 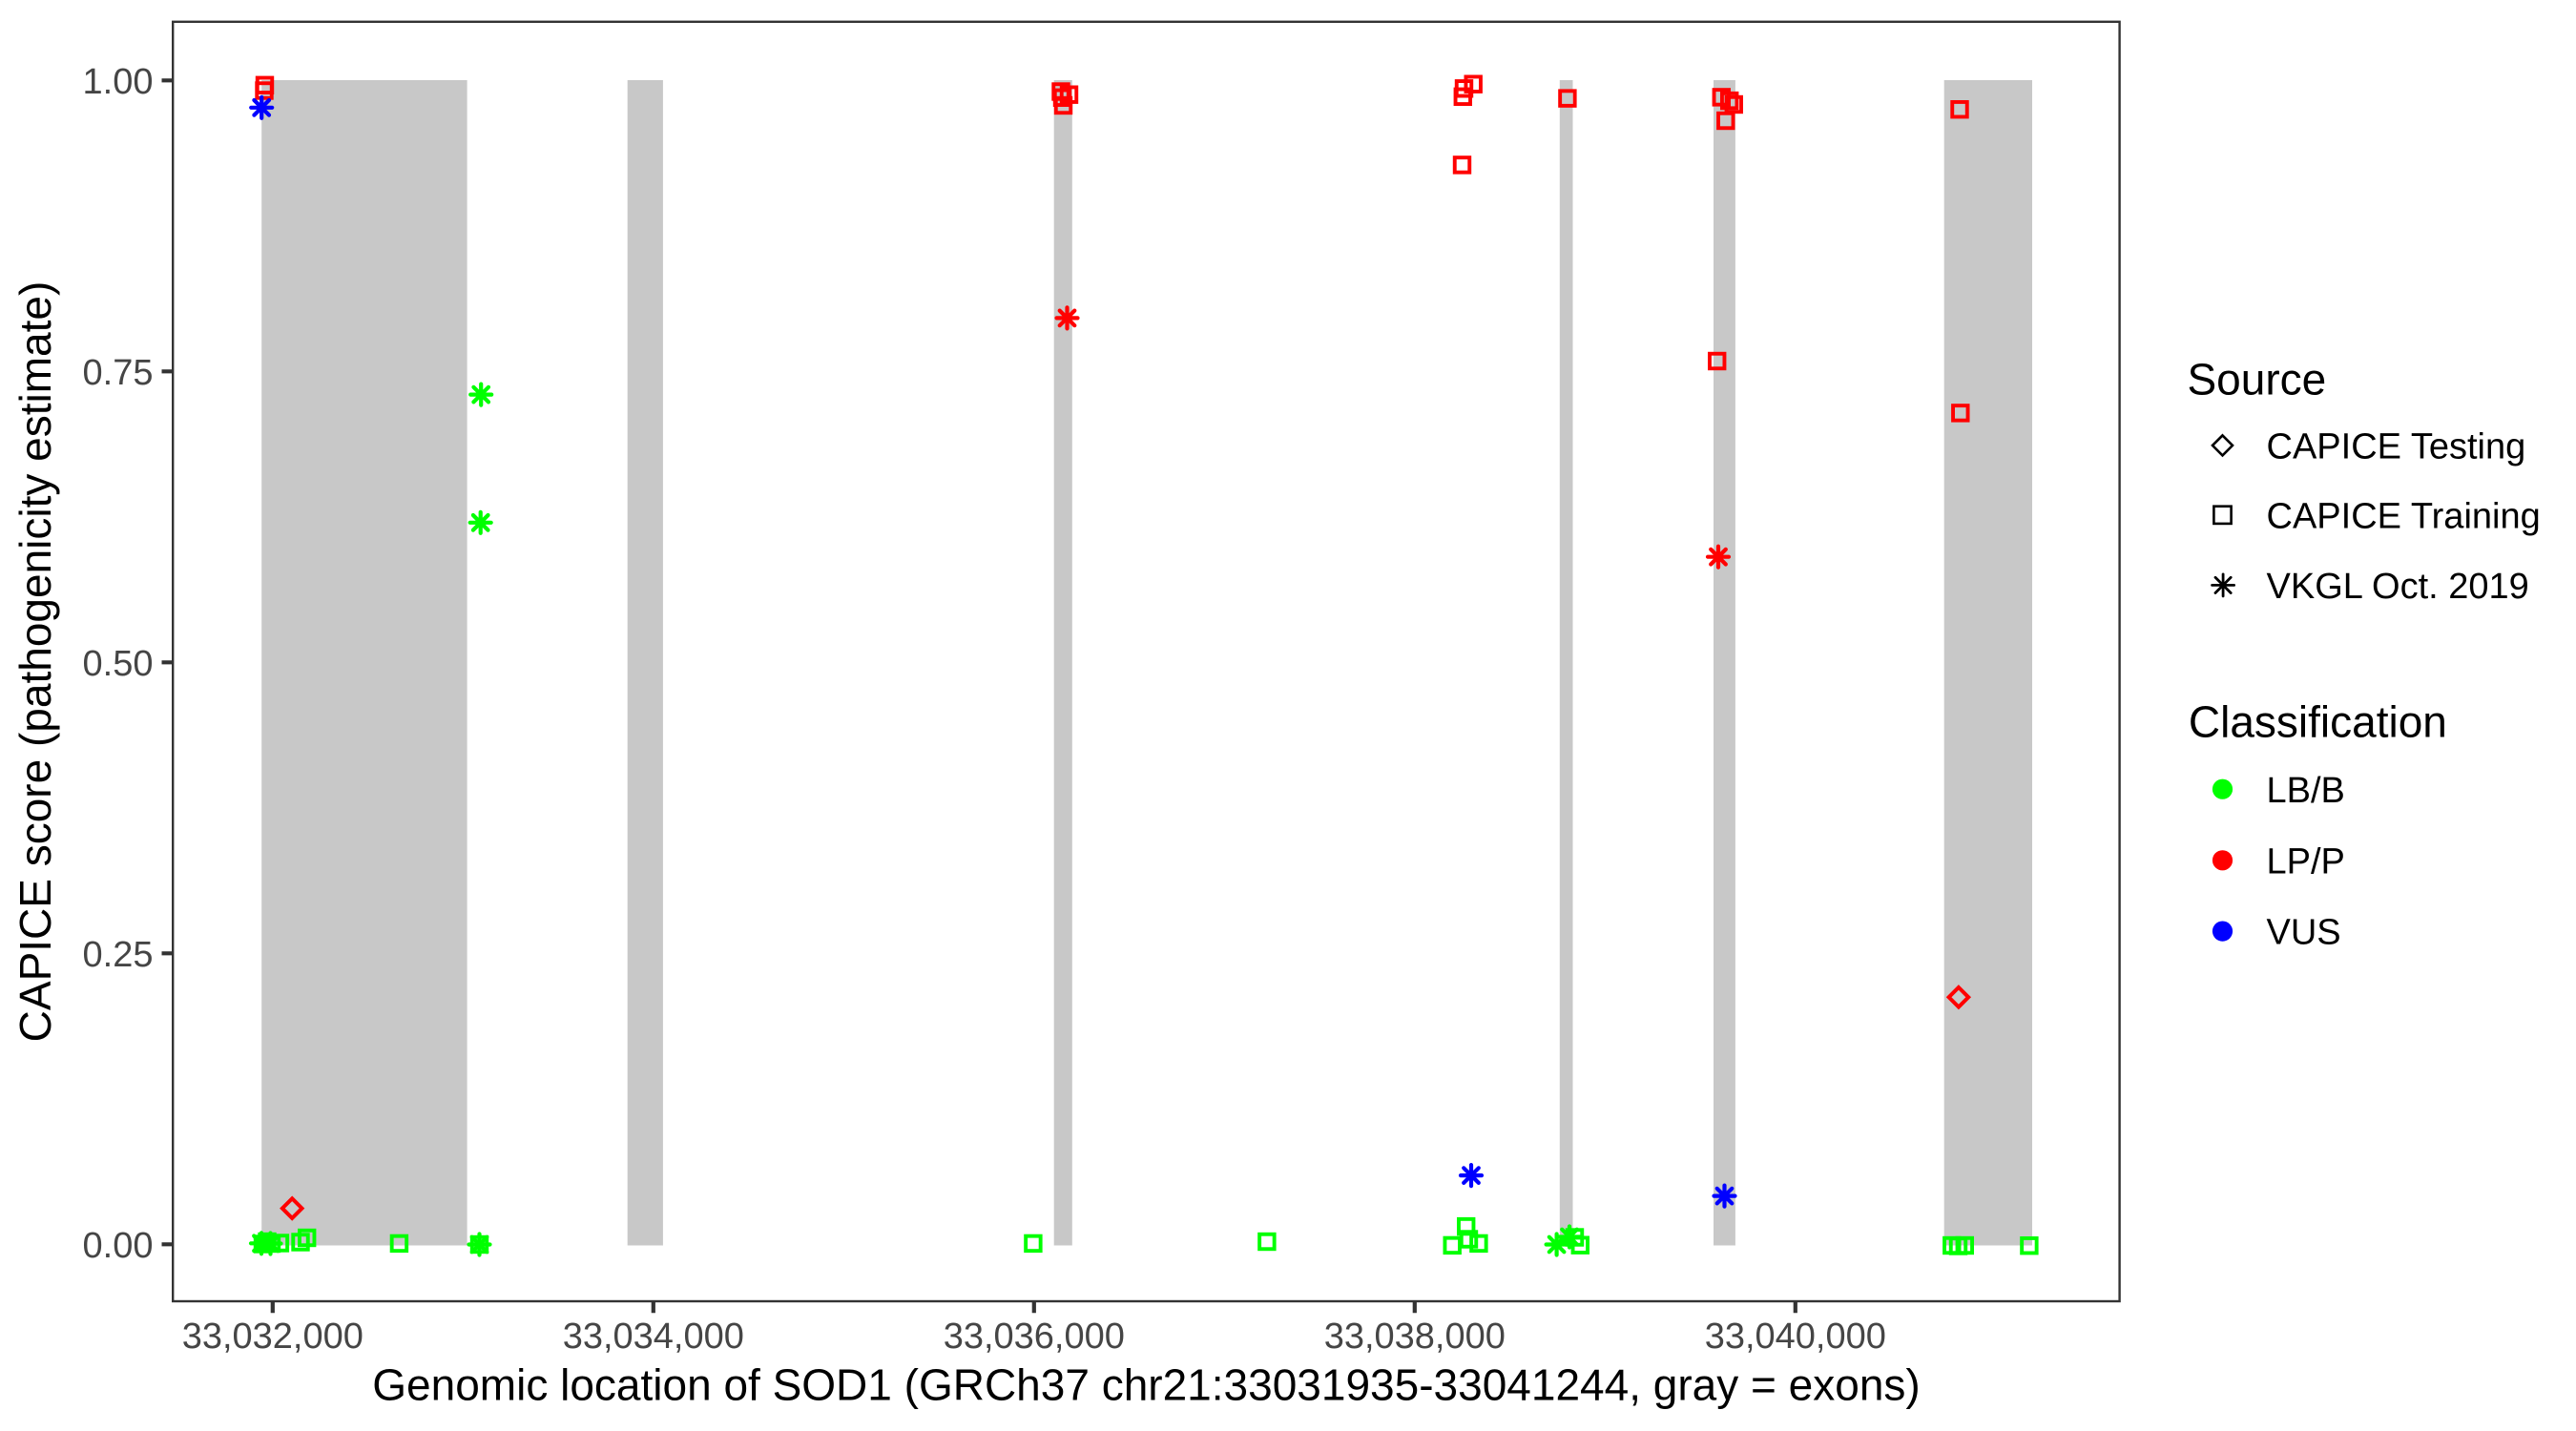 I want to click on svg-text: 0.00, so click(x=118, y=1246).